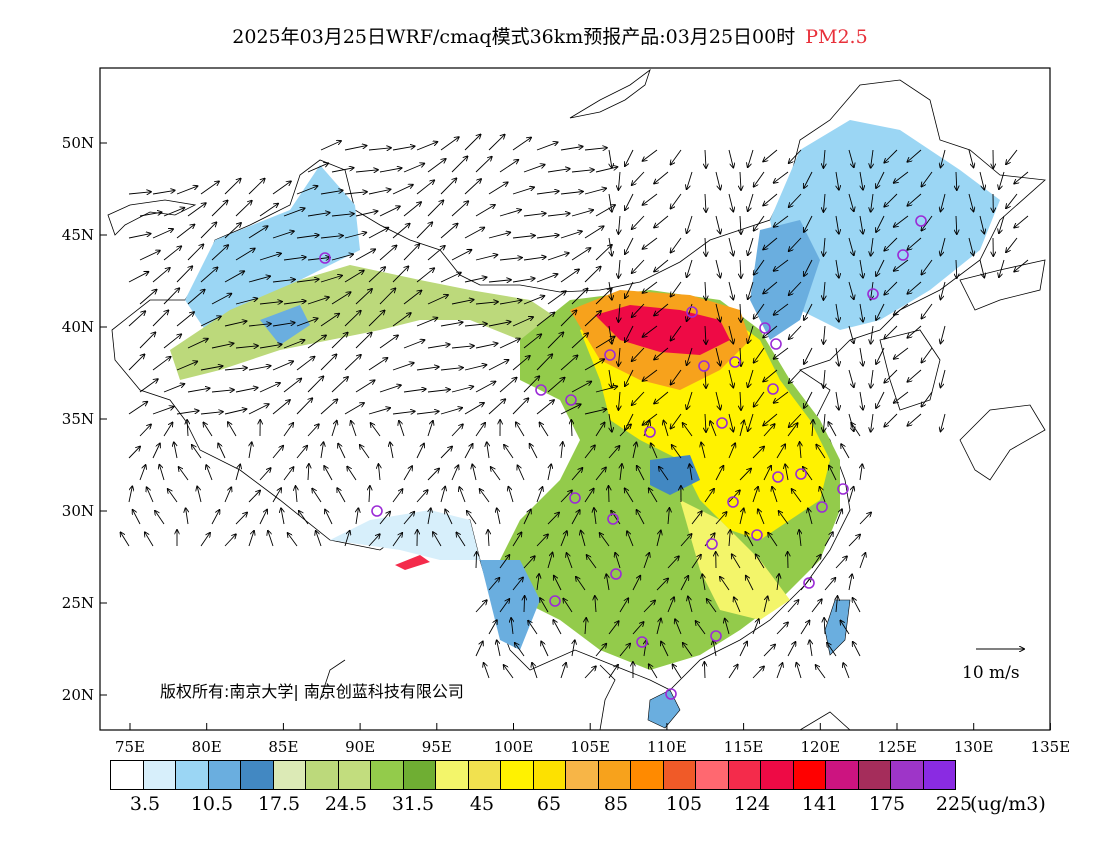 Image resolution: width=1100 pixels, height=850 pixels. Describe the element at coordinates (482, 804) in the screenshot. I see `colorbar-label: 45` at that location.